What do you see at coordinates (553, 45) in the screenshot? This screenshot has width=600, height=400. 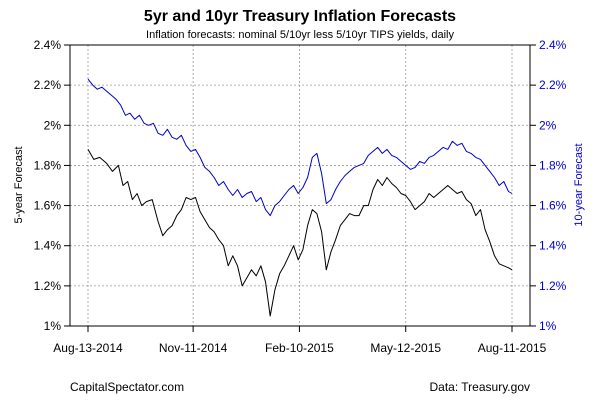 I see `y-tick-label-right: 2.4%` at bounding box center [553, 45].